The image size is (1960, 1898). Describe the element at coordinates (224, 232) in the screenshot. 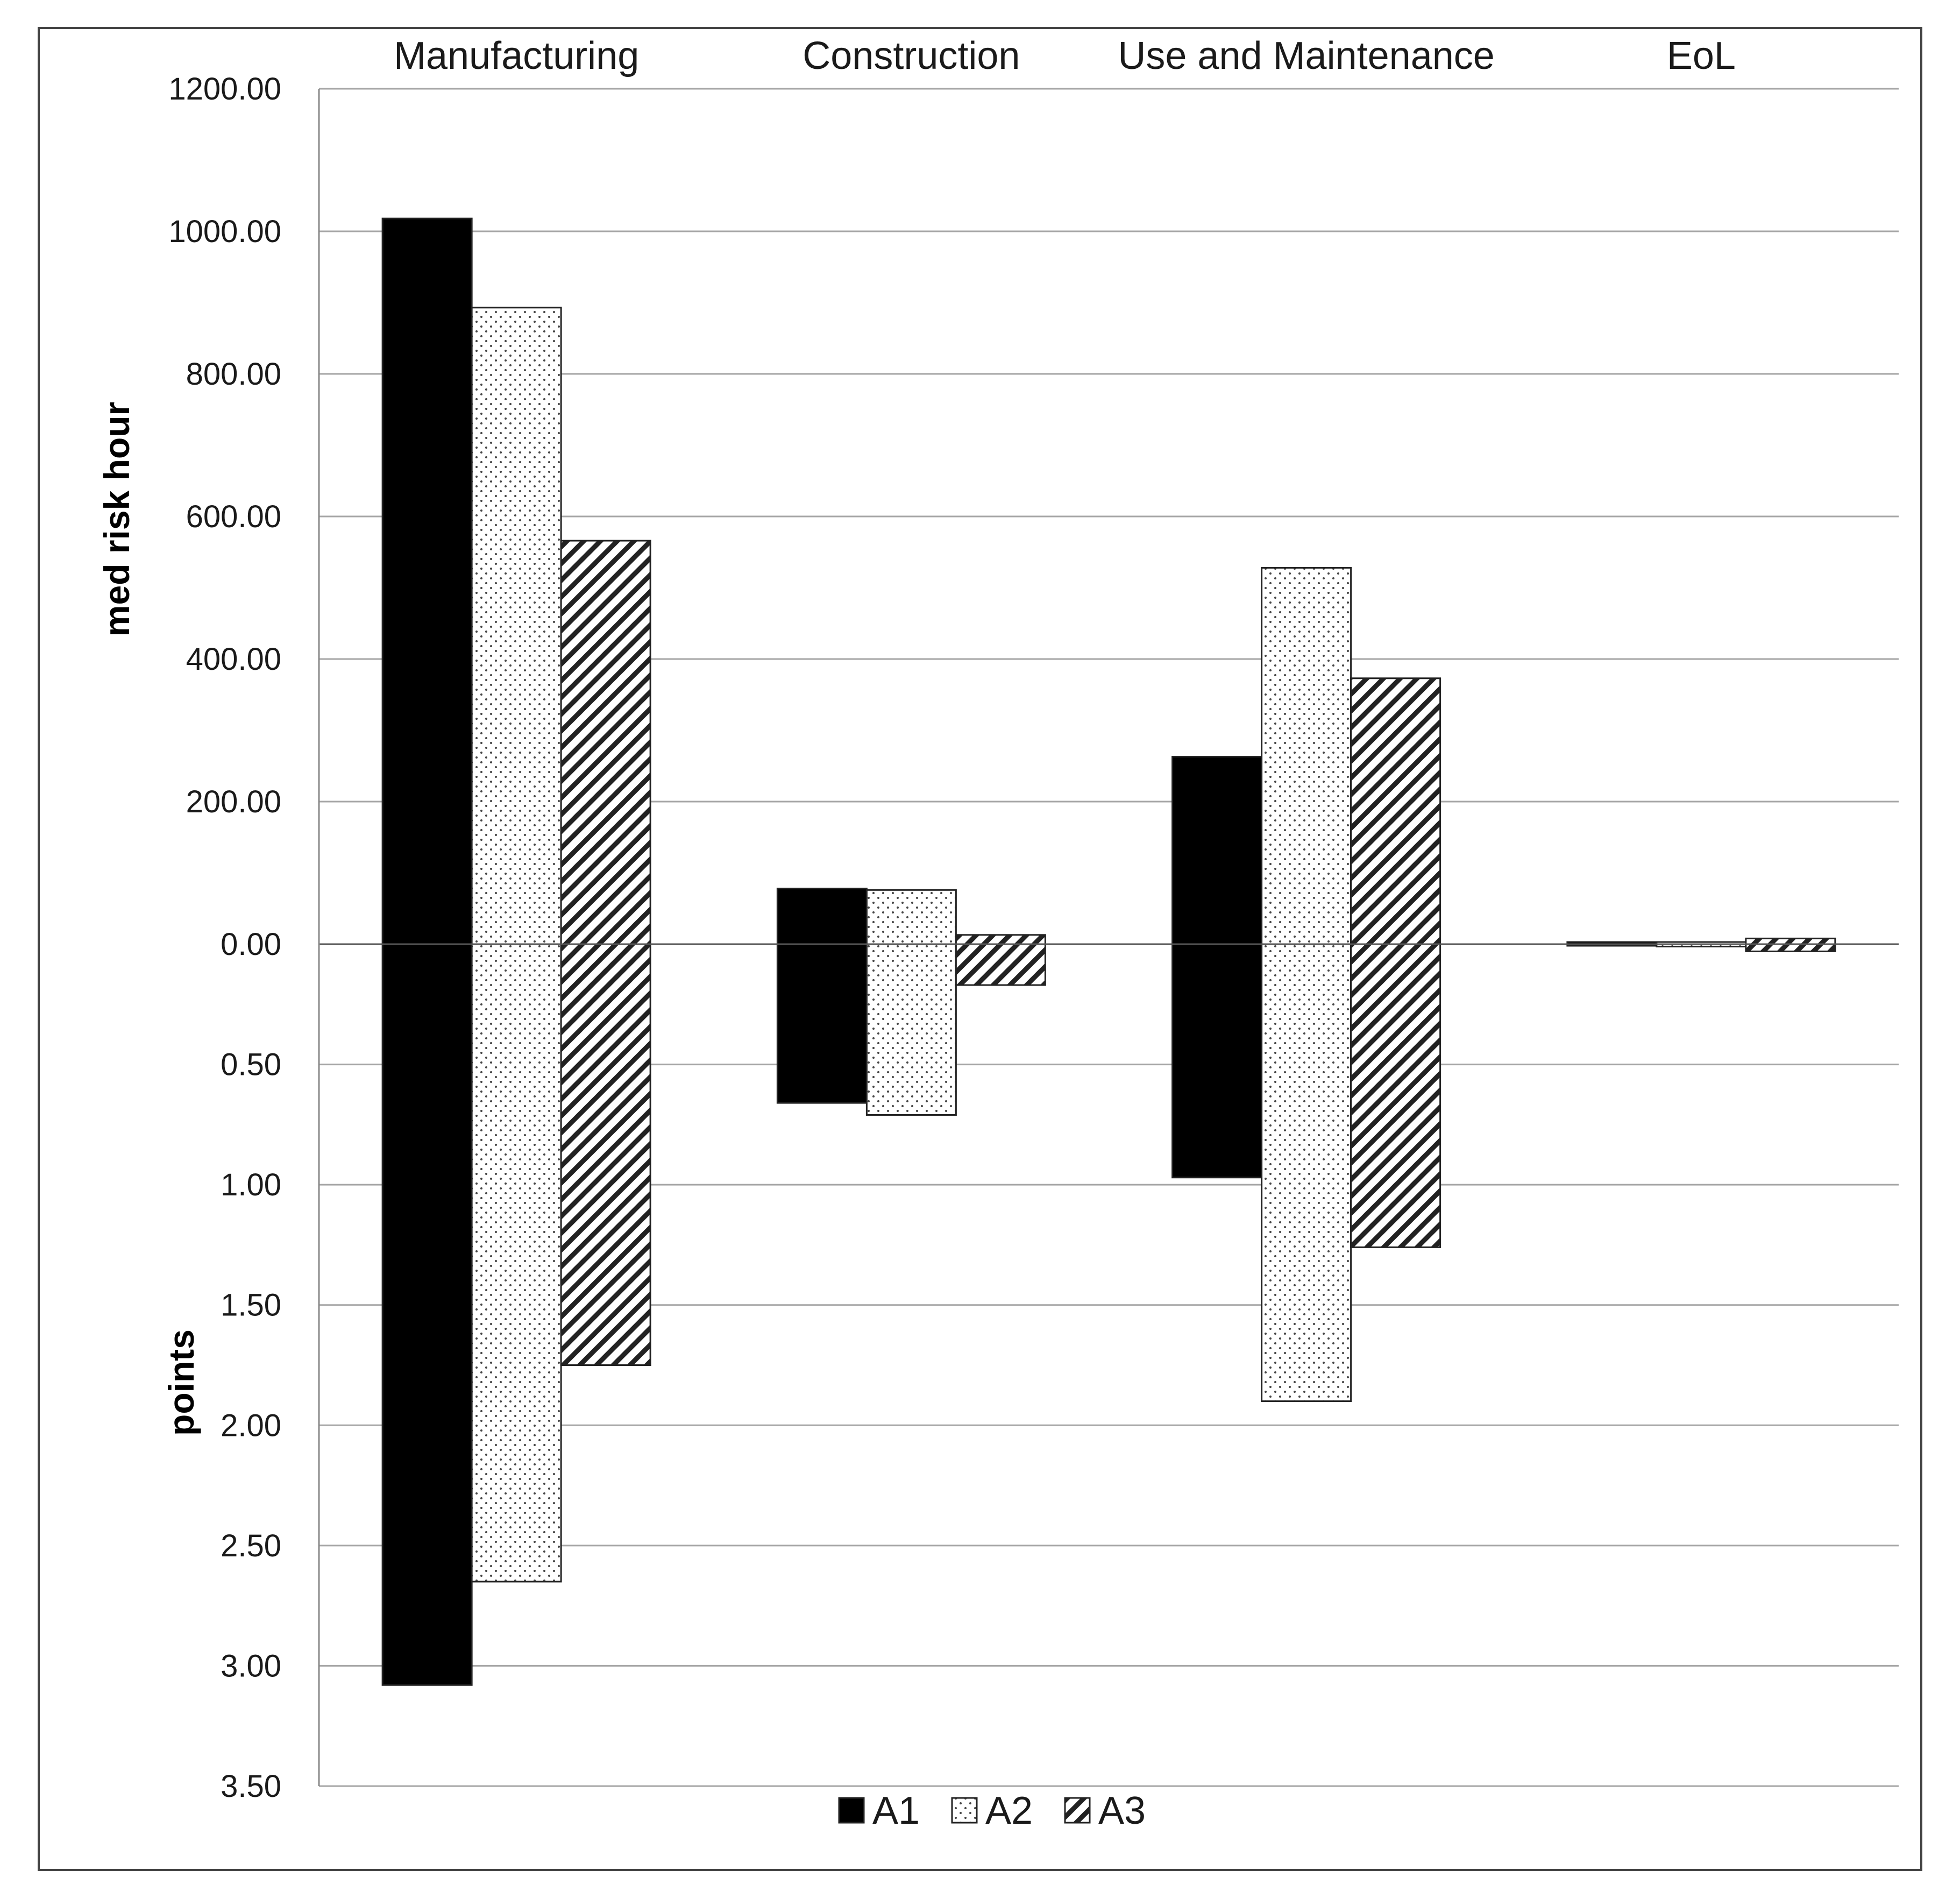

I see `tick-label-top-5: 1000.00` at that location.